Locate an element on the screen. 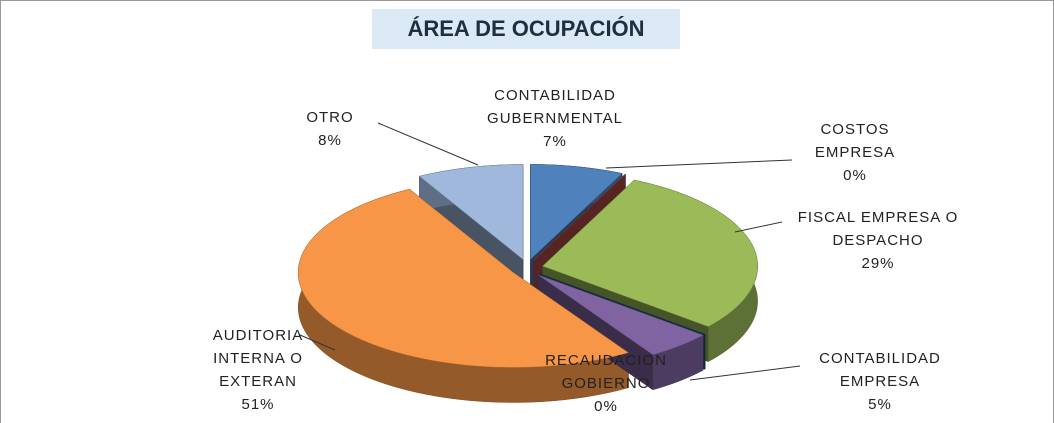 The height and width of the screenshot is (423, 1054). category-label: OTRO is located at coordinates (330, 117).